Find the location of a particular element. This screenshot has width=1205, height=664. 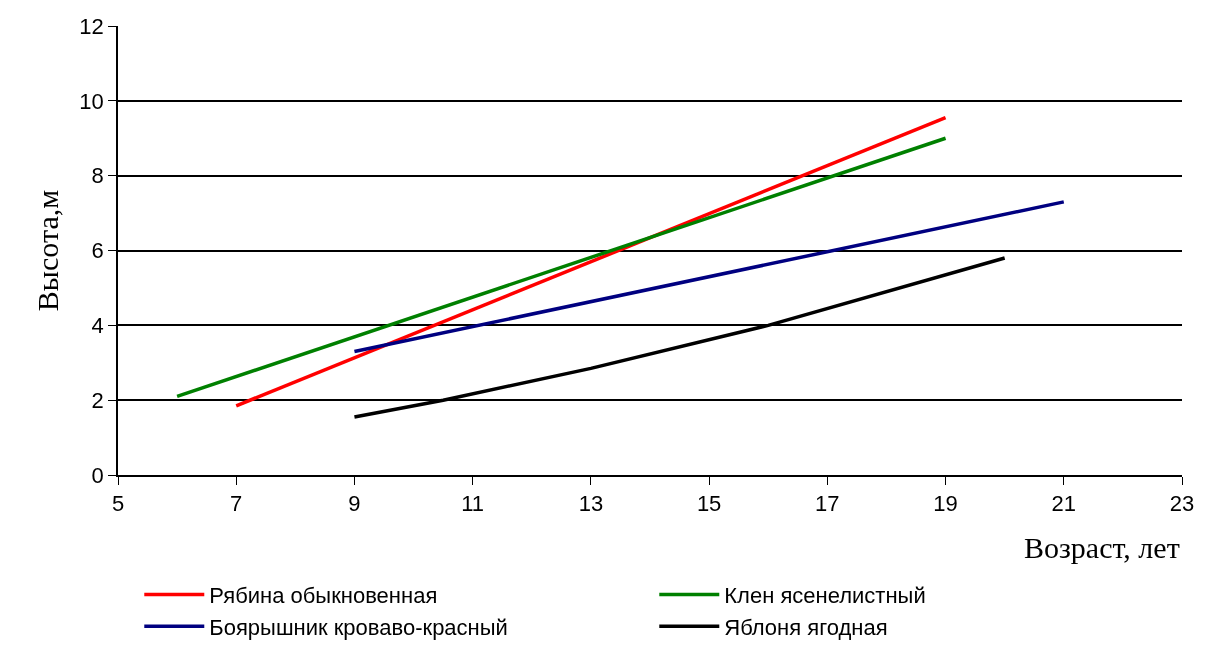

x-tick-label: 11 is located at coordinates (473, 504).